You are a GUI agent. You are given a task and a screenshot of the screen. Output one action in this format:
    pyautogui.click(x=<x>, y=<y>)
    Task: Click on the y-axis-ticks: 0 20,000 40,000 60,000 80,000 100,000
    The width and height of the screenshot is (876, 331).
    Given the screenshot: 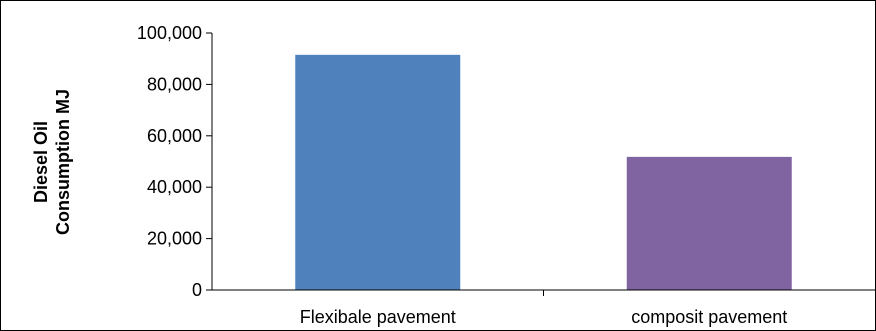 What is the action you would take?
    pyautogui.click(x=174, y=161)
    